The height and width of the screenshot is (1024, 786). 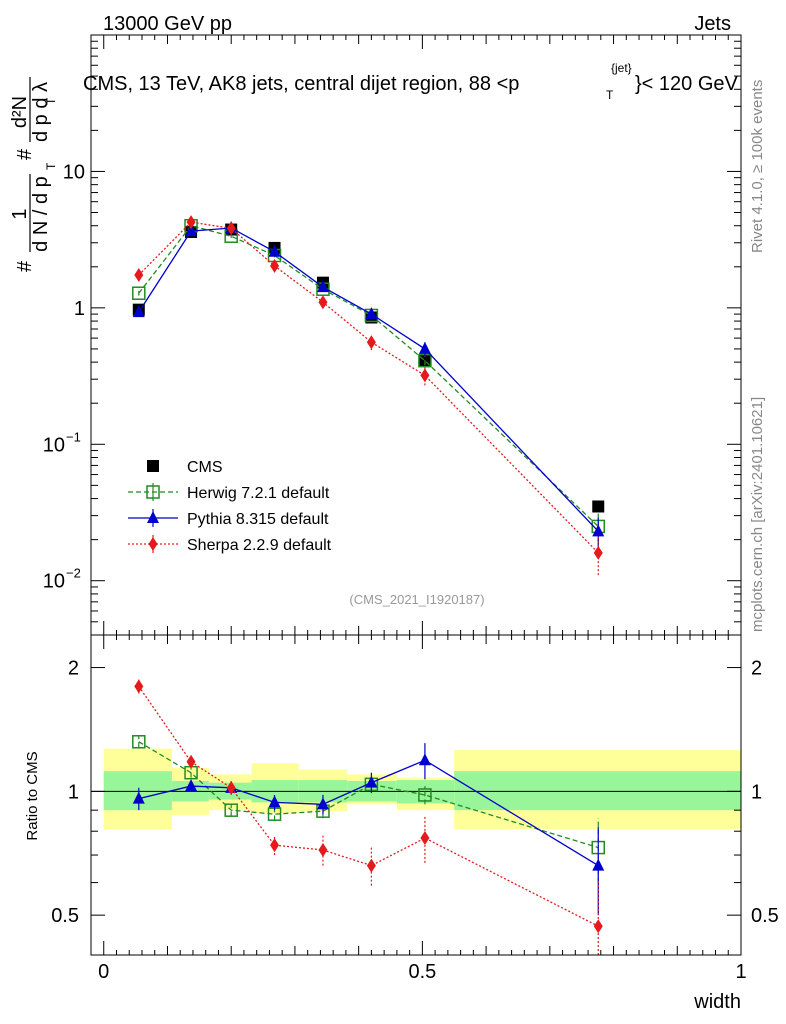 I want to click on ratio-y-tick-label-right: 2, so click(x=756, y=669).